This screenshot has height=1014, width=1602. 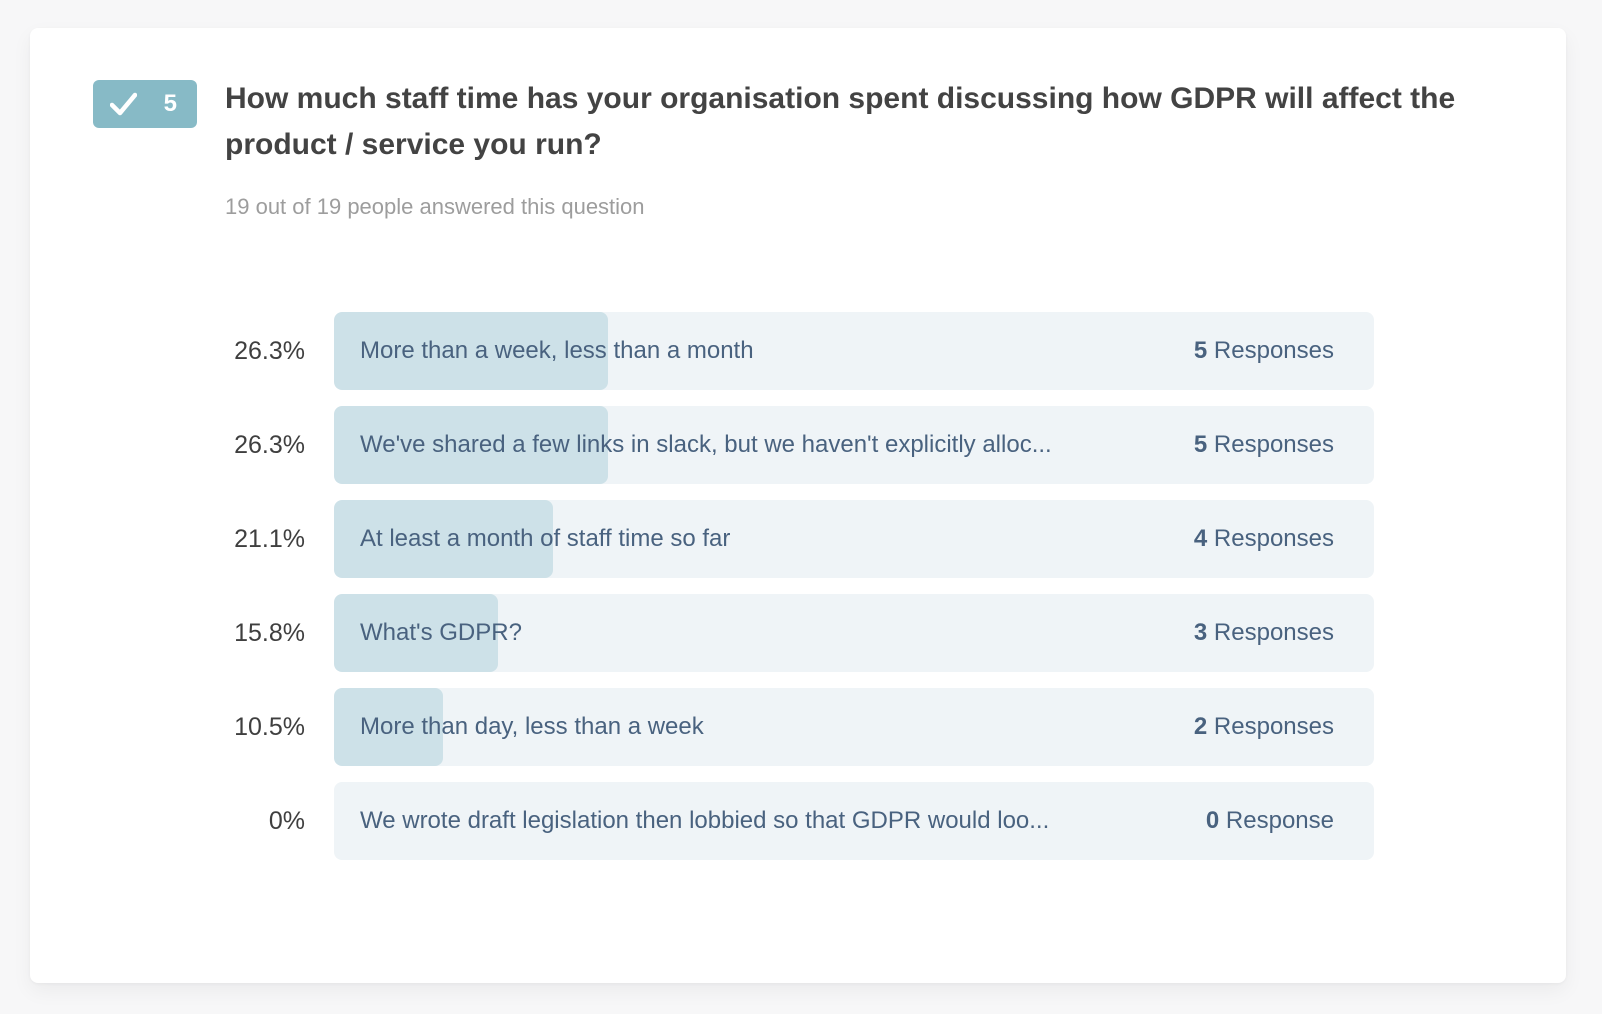 I want to click on percent-label: 10.5%, so click(x=269, y=726).